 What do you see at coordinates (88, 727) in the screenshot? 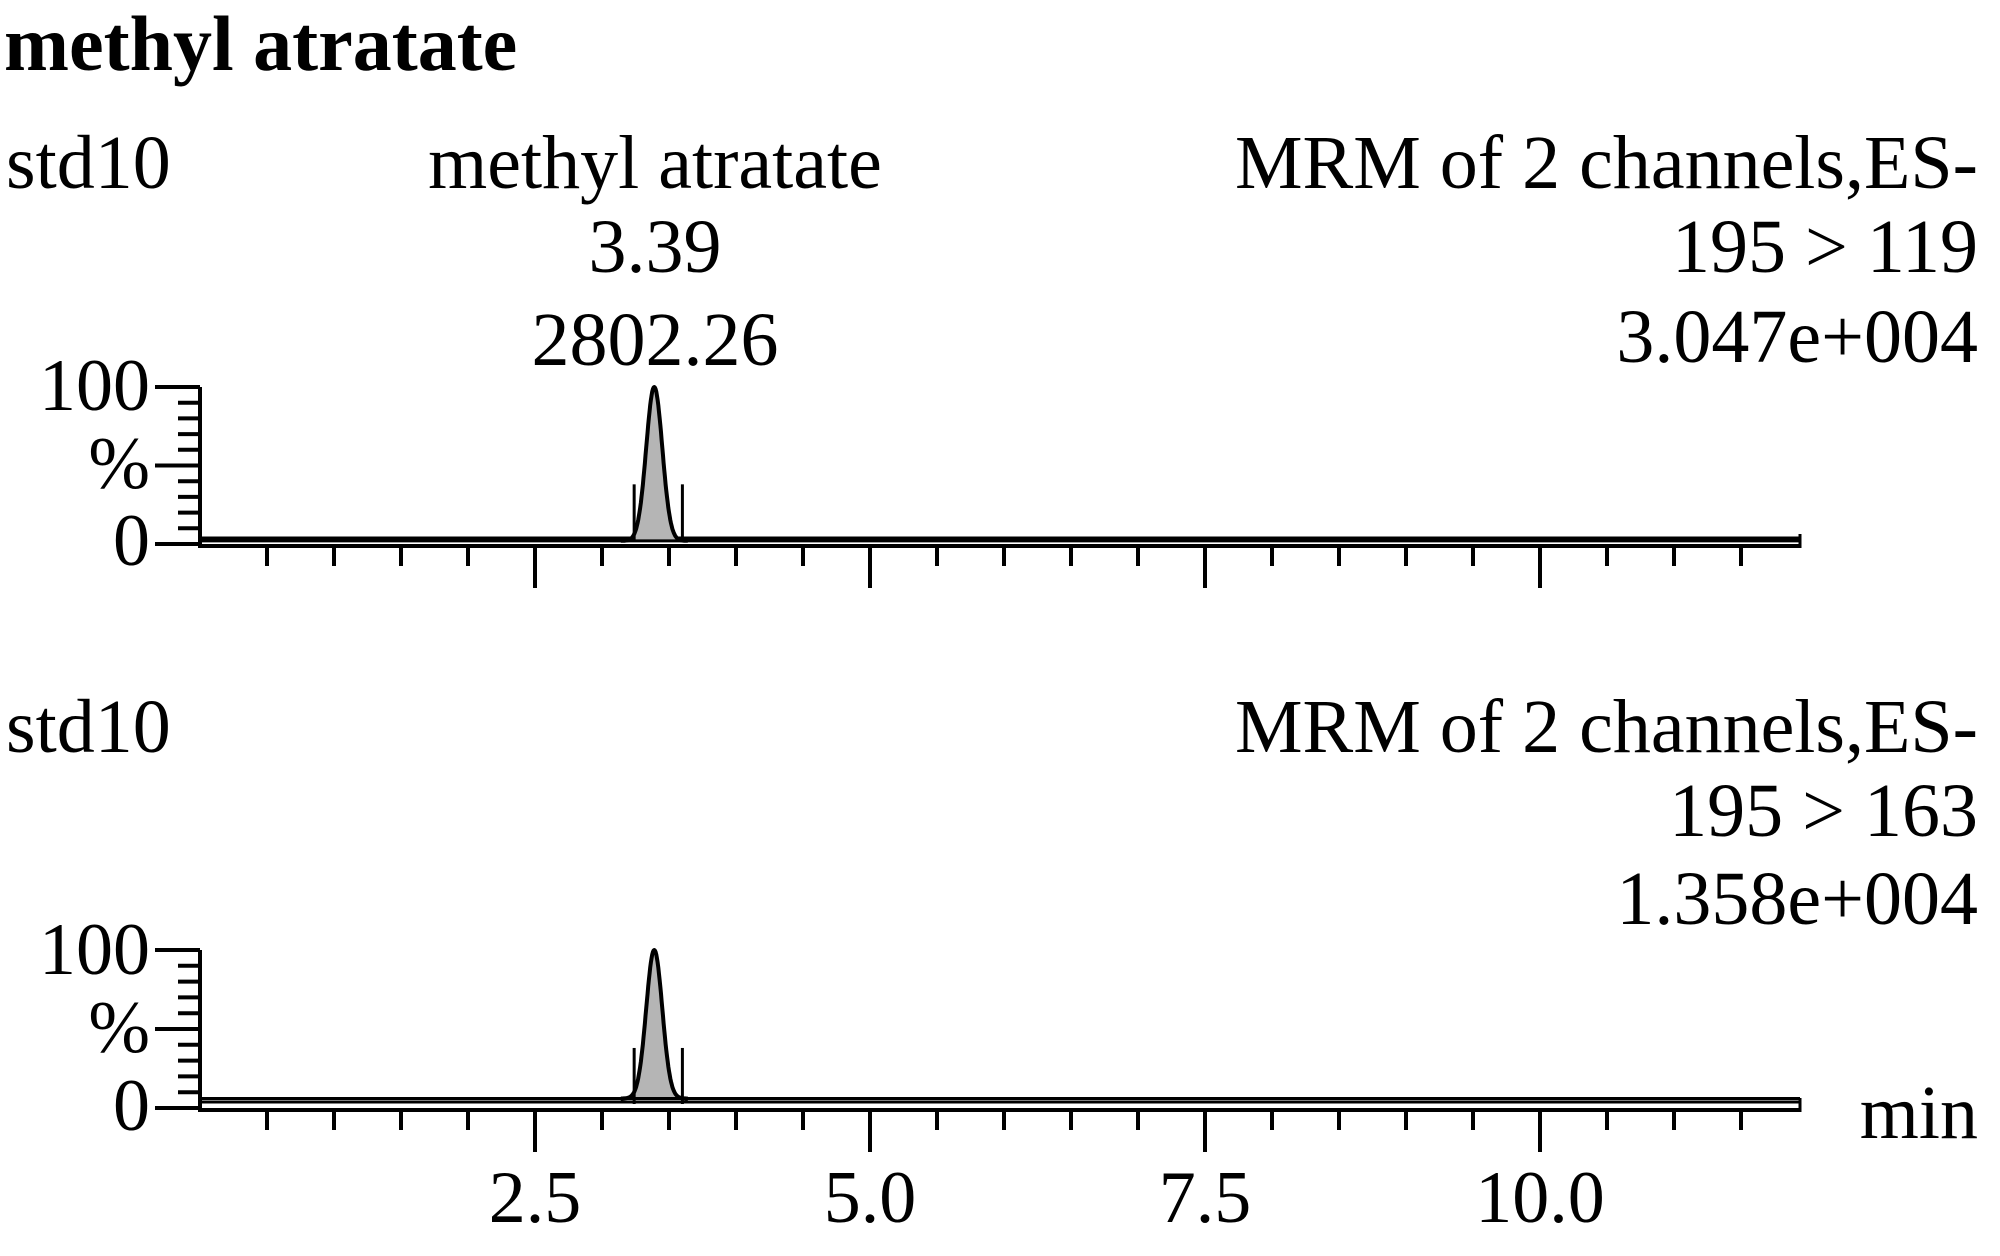
I see `panel-2-sample: std10` at bounding box center [88, 727].